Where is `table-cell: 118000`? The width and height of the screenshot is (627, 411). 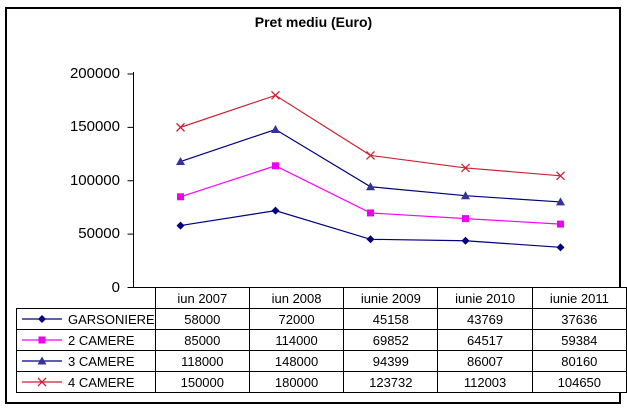 table-cell: 118000 is located at coordinates (202, 361).